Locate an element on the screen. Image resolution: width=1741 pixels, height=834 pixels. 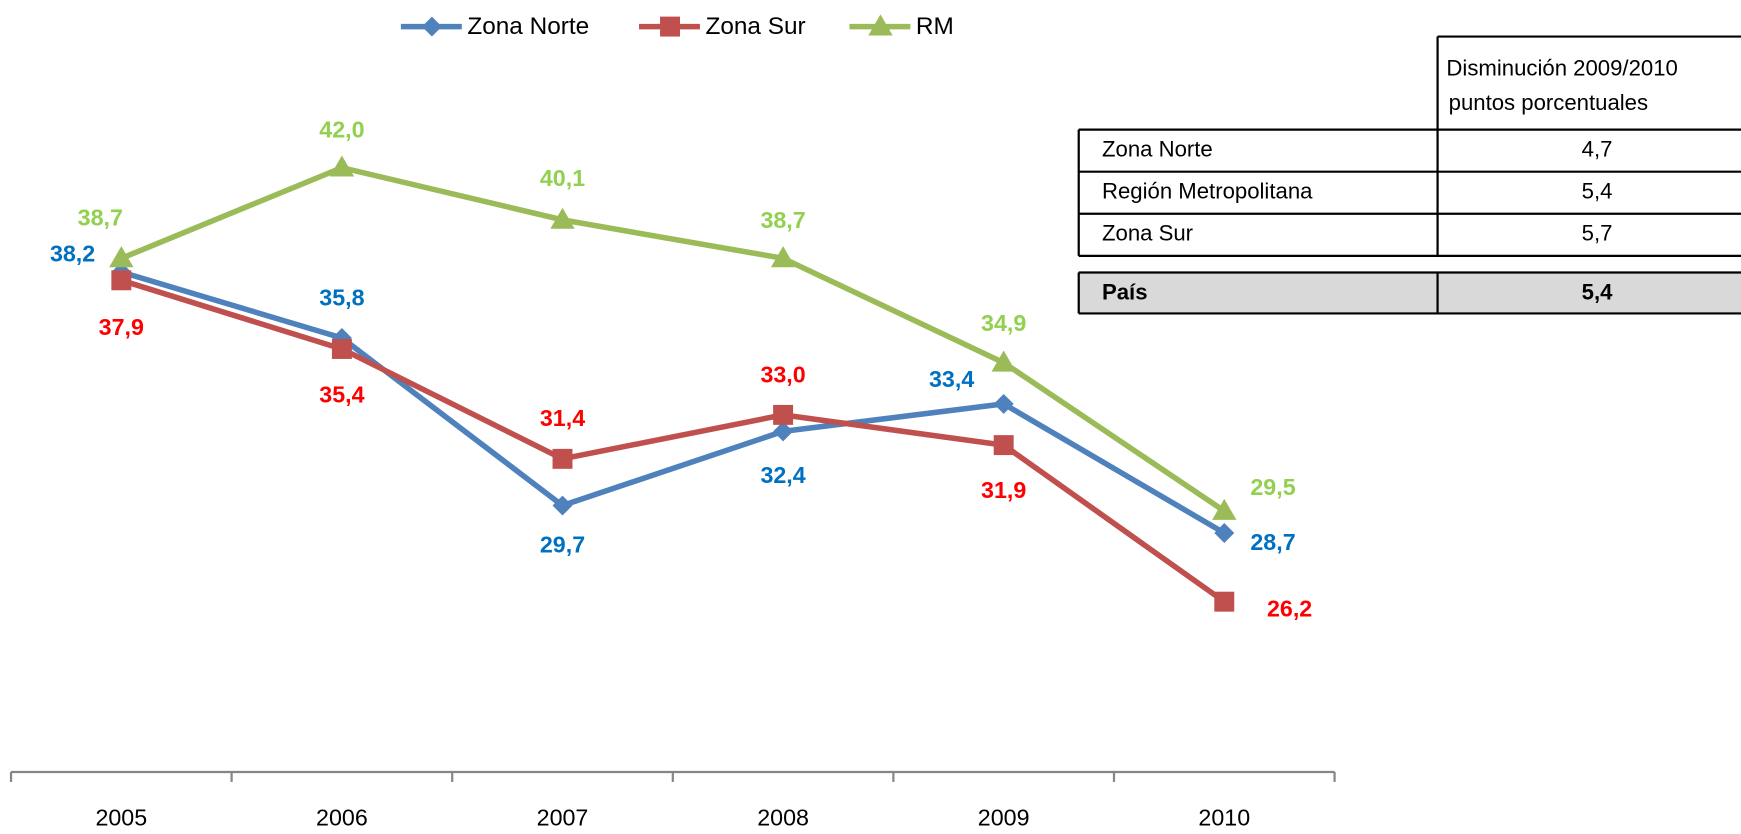
legend-label: Zona Norte is located at coordinates (528, 26).